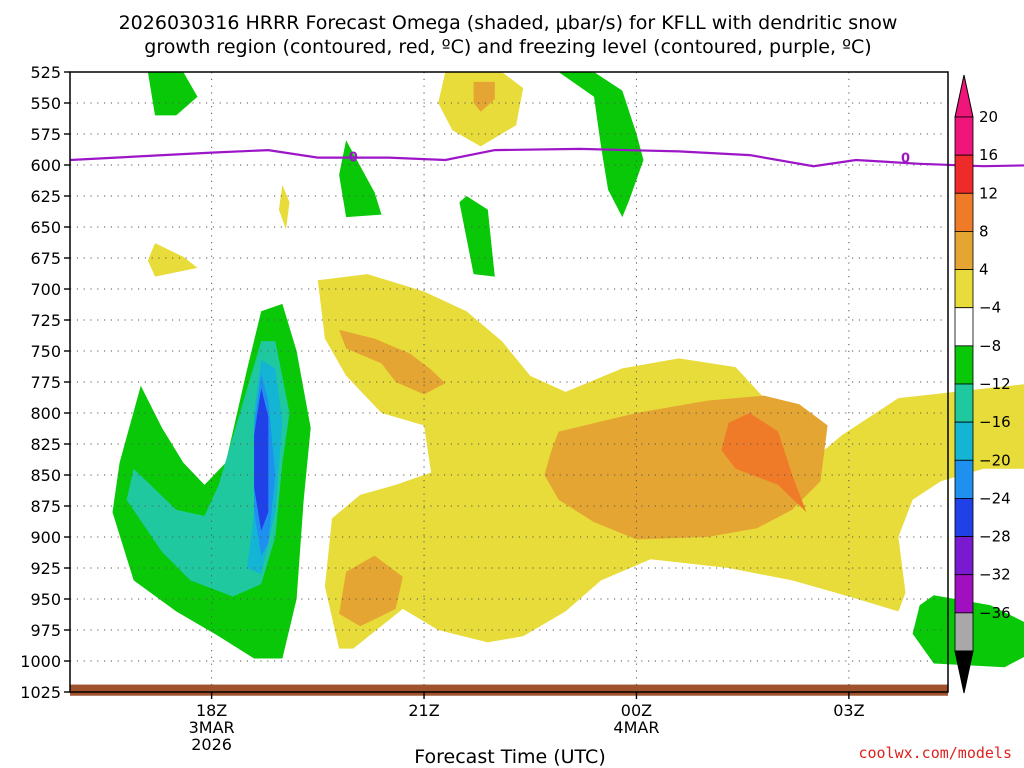  I want to click on colorbar-label: −8, so click(990, 346).